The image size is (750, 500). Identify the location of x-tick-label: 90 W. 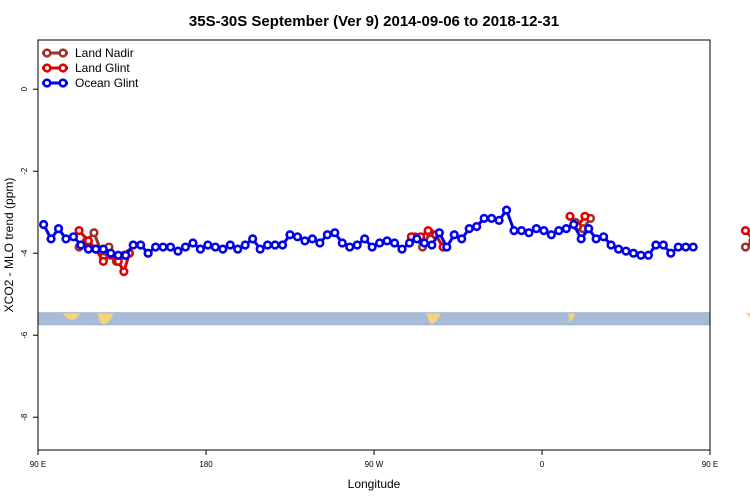
(374, 464).